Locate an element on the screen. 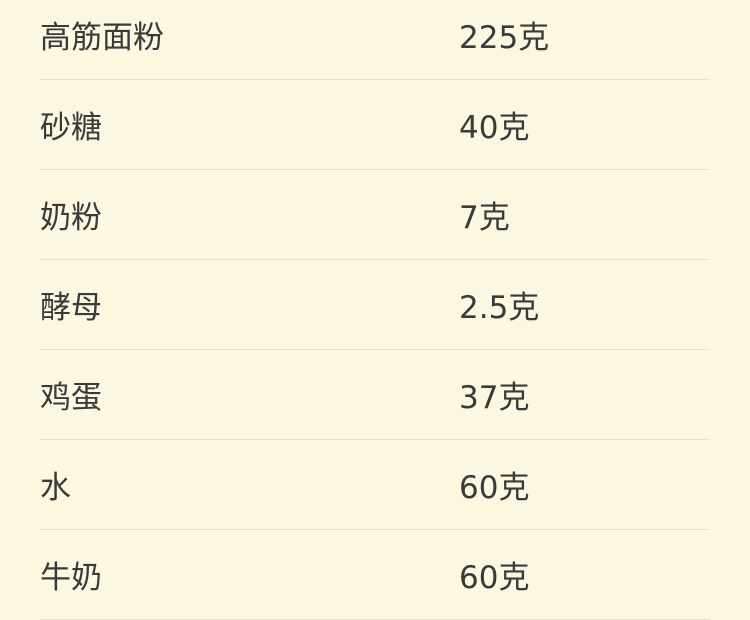 This screenshot has width=750, height=620. ingredient-row: 牛奶 60克 is located at coordinates (375, 575).